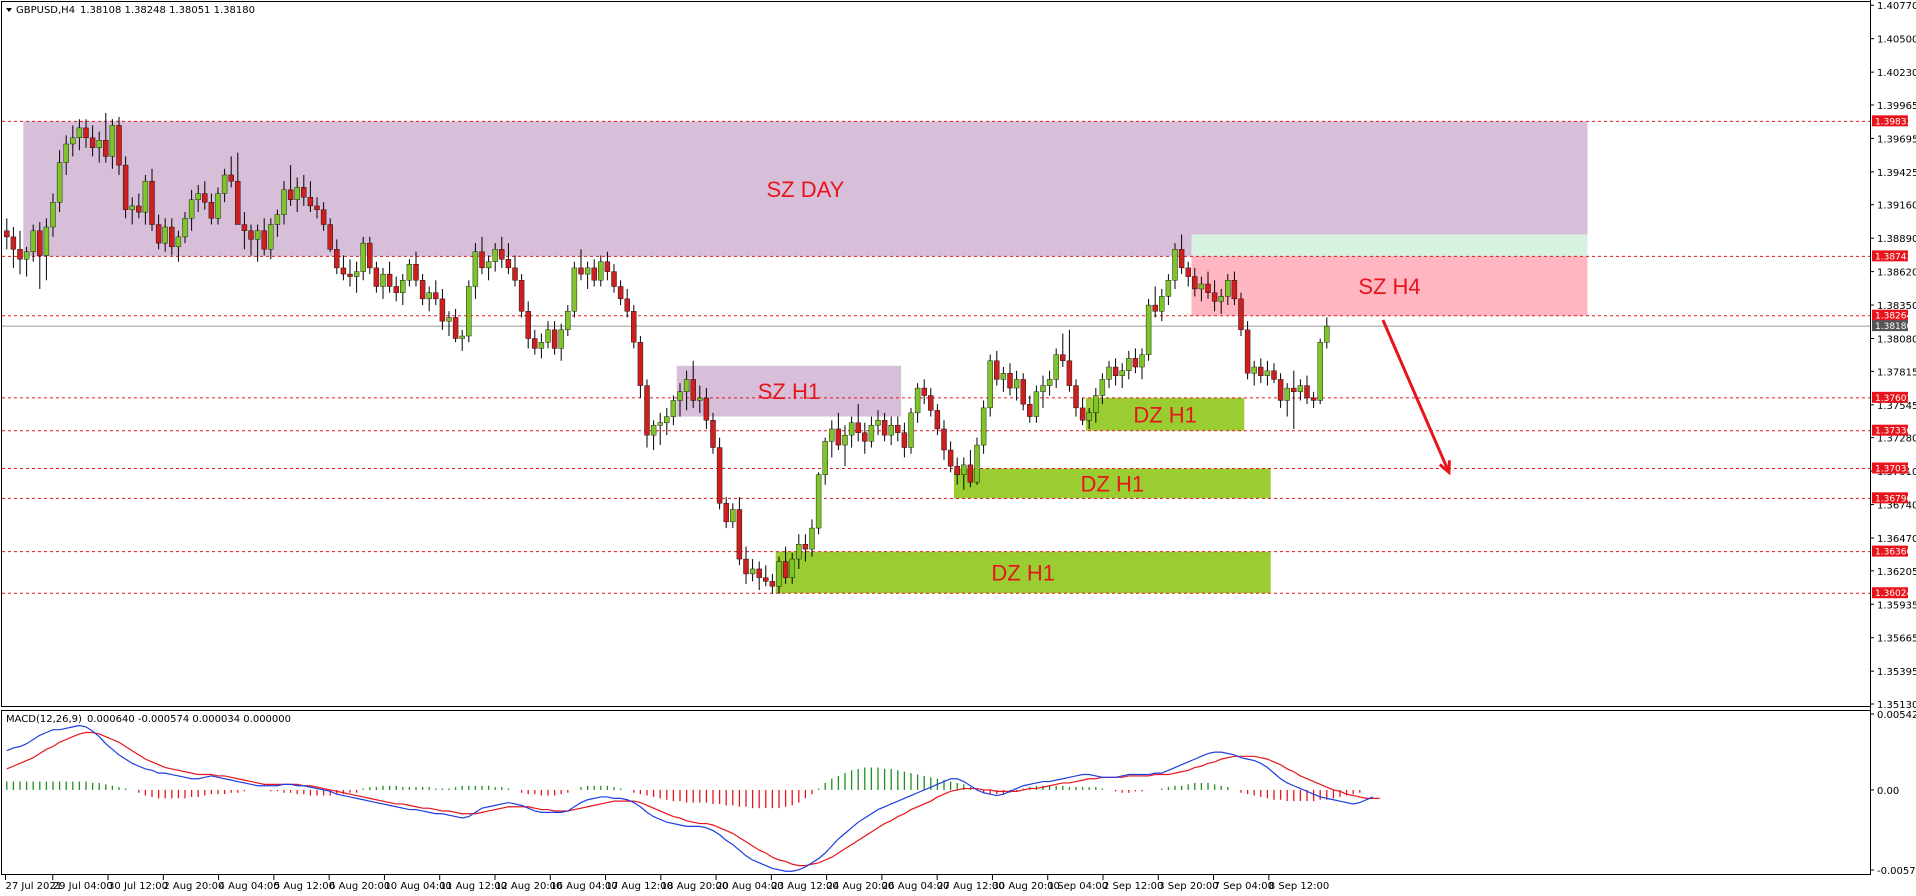 The width and height of the screenshot is (1916, 896). Describe the element at coordinates (1896, 139) in the screenshot. I see `price-tick-label-4: 1.39695` at that location.